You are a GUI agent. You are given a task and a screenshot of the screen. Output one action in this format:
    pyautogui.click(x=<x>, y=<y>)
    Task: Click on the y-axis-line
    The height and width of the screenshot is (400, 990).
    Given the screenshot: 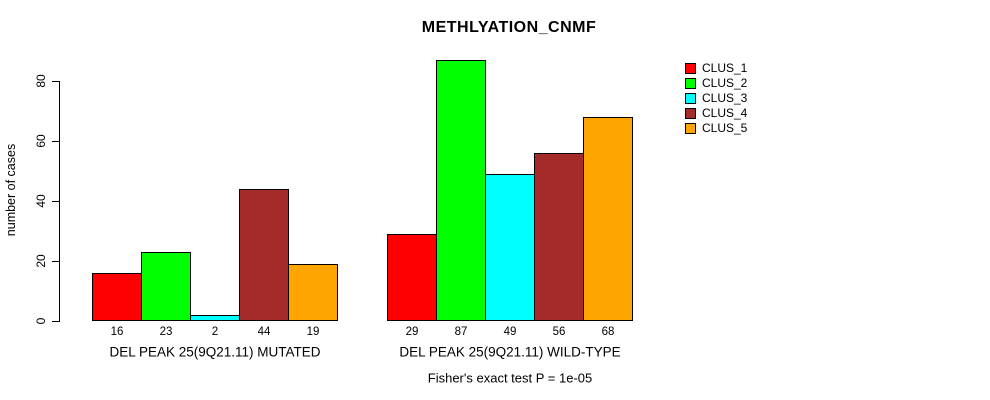 What is the action you would take?
    pyautogui.click(x=59, y=201)
    